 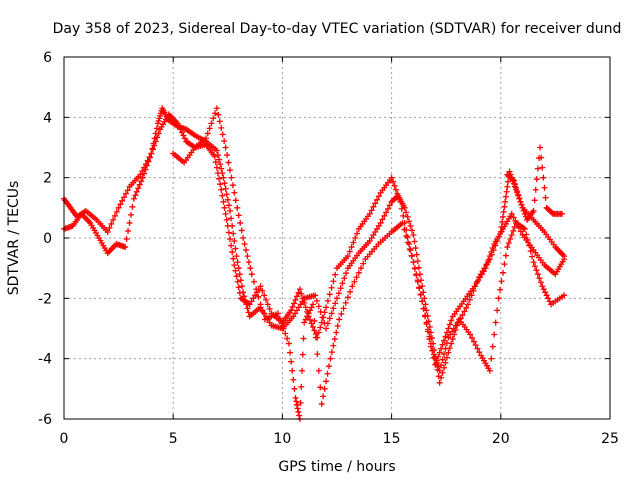 What do you see at coordinates (47, 118) in the screenshot?
I see `y-tick-label: 4` at bounding box center [47, 118].